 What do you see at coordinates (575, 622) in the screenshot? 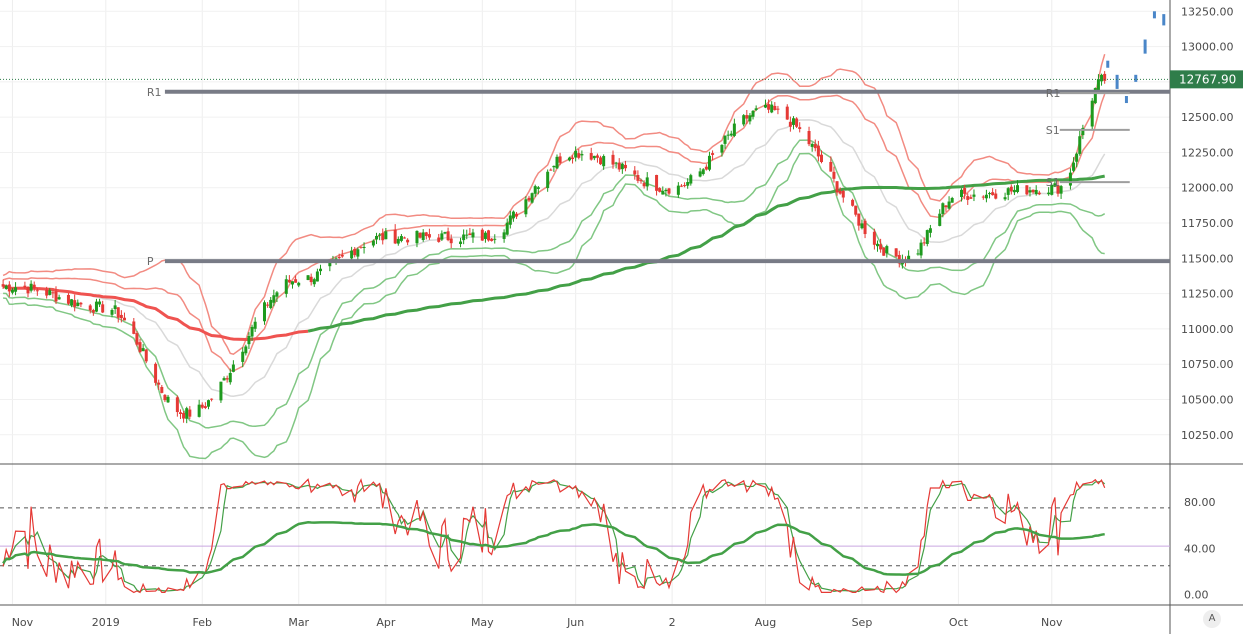
I see `time-tick-label: Jun` at bounding box center [575, 622].